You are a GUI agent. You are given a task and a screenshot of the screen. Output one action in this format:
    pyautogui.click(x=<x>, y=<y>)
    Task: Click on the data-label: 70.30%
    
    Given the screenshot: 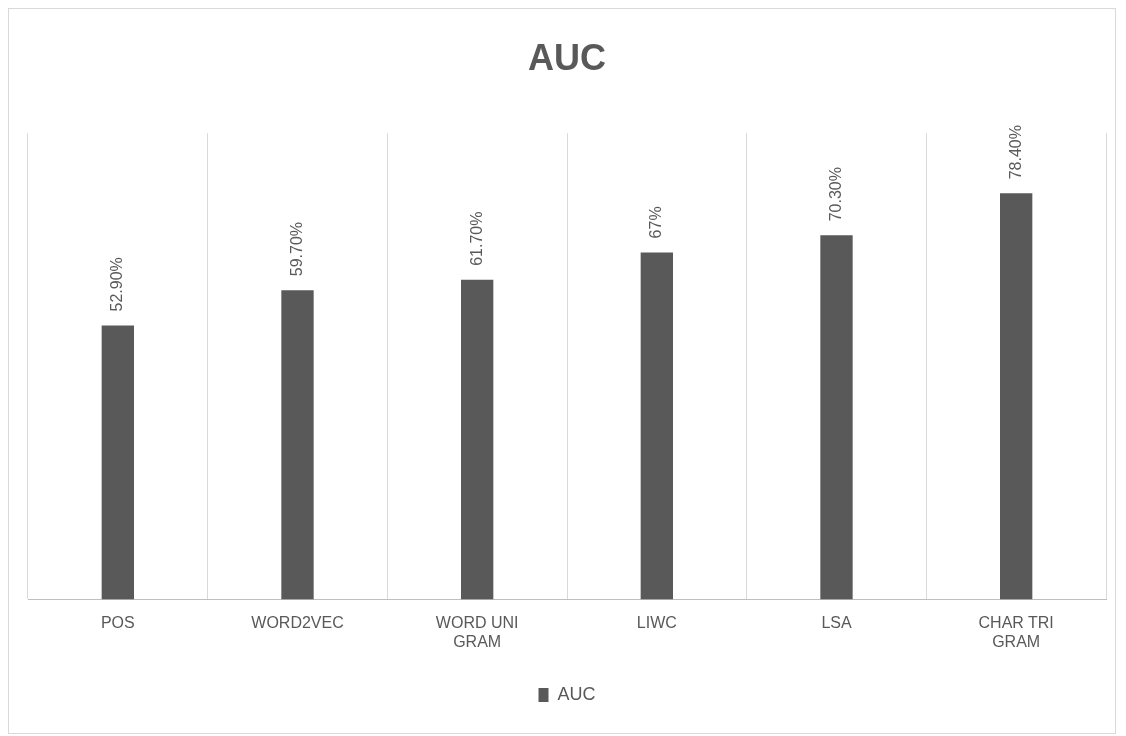 What is the action you would take?
    pyautogui.click(x=835, y=194)
    